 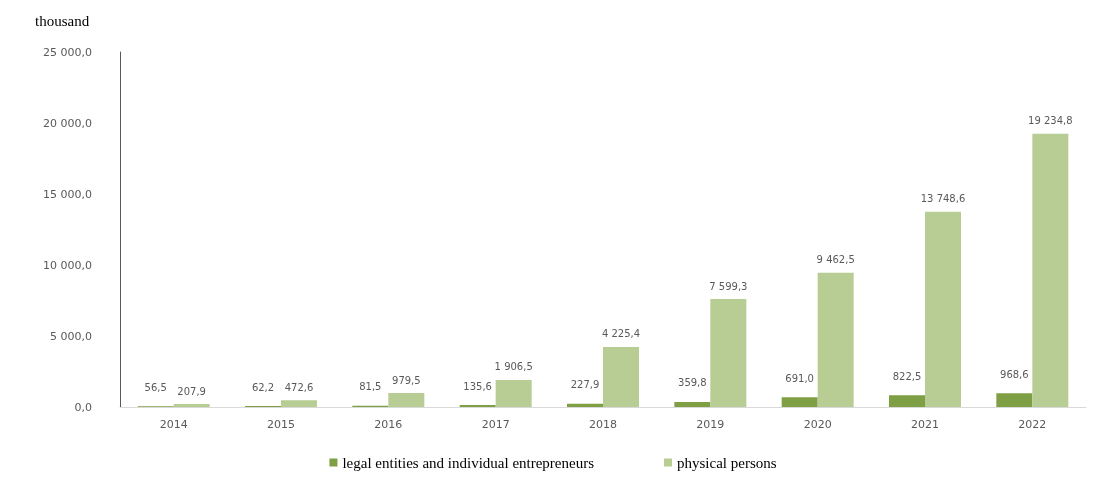 What do you see at coordinates (692, 383) in the screenshot?
I see `data-label: 359,8` at bounding box center [692, 383].